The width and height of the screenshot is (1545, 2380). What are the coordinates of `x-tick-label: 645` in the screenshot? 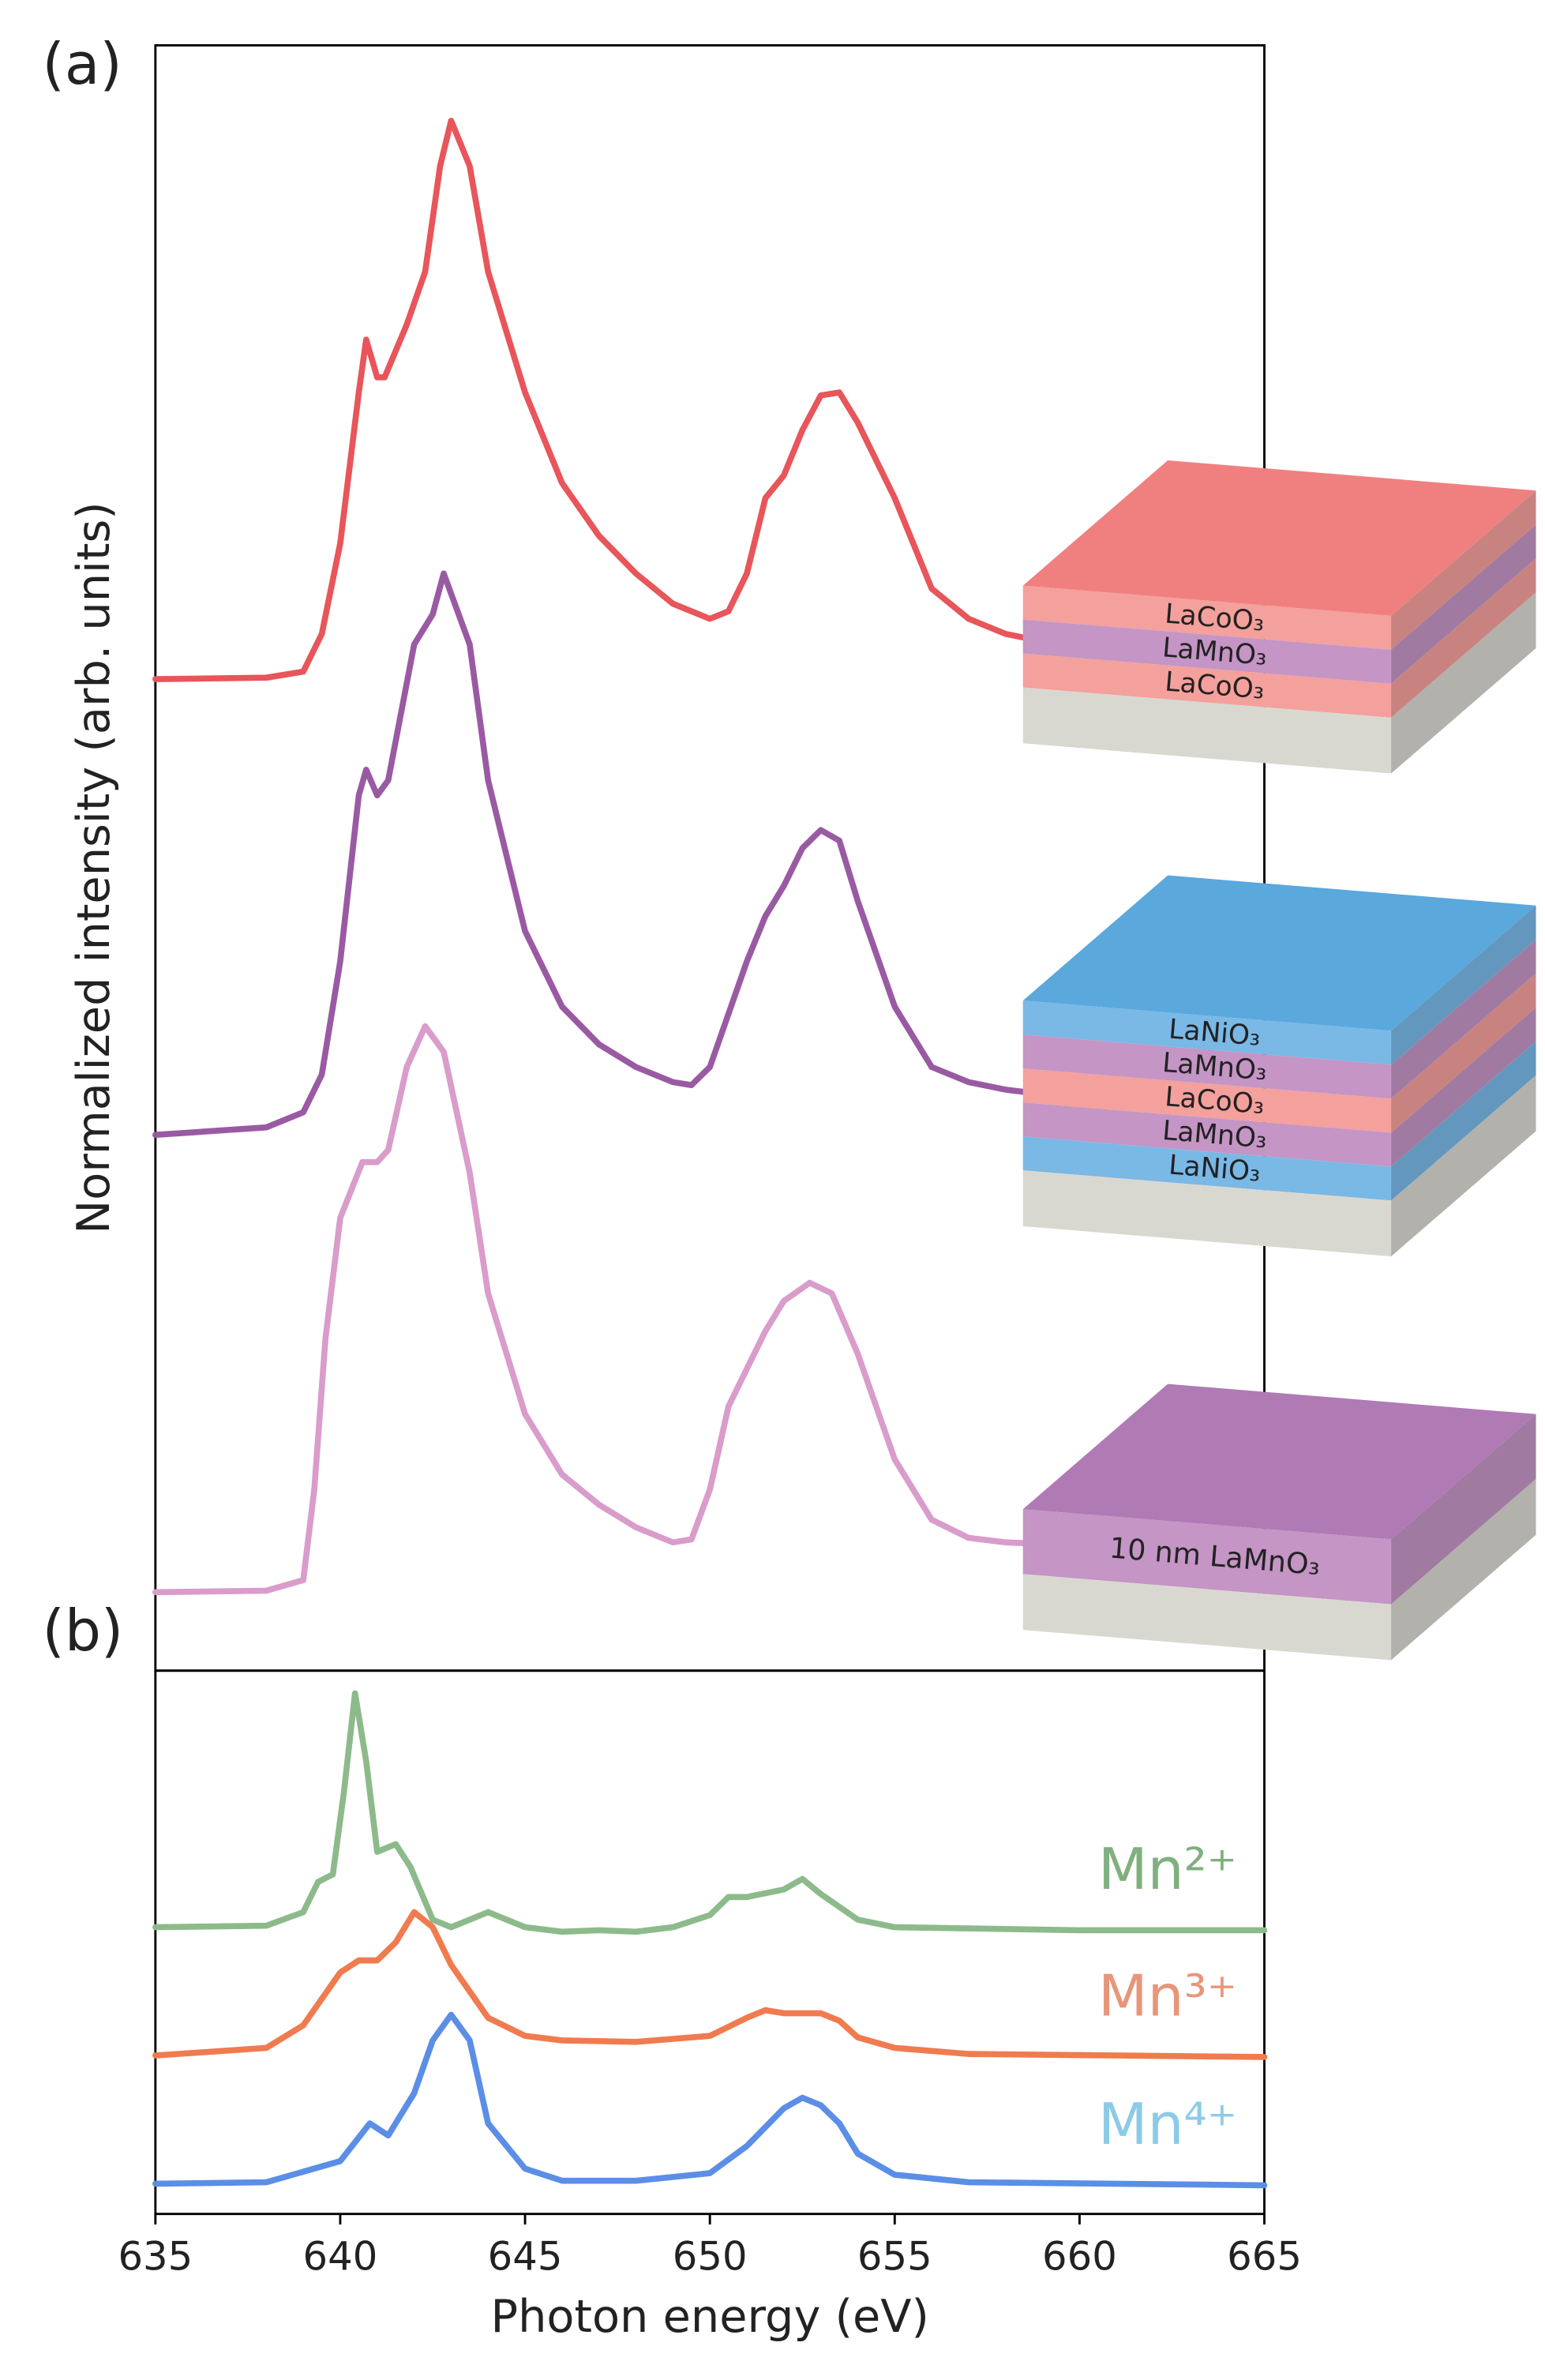 It's located at (525, 2257).